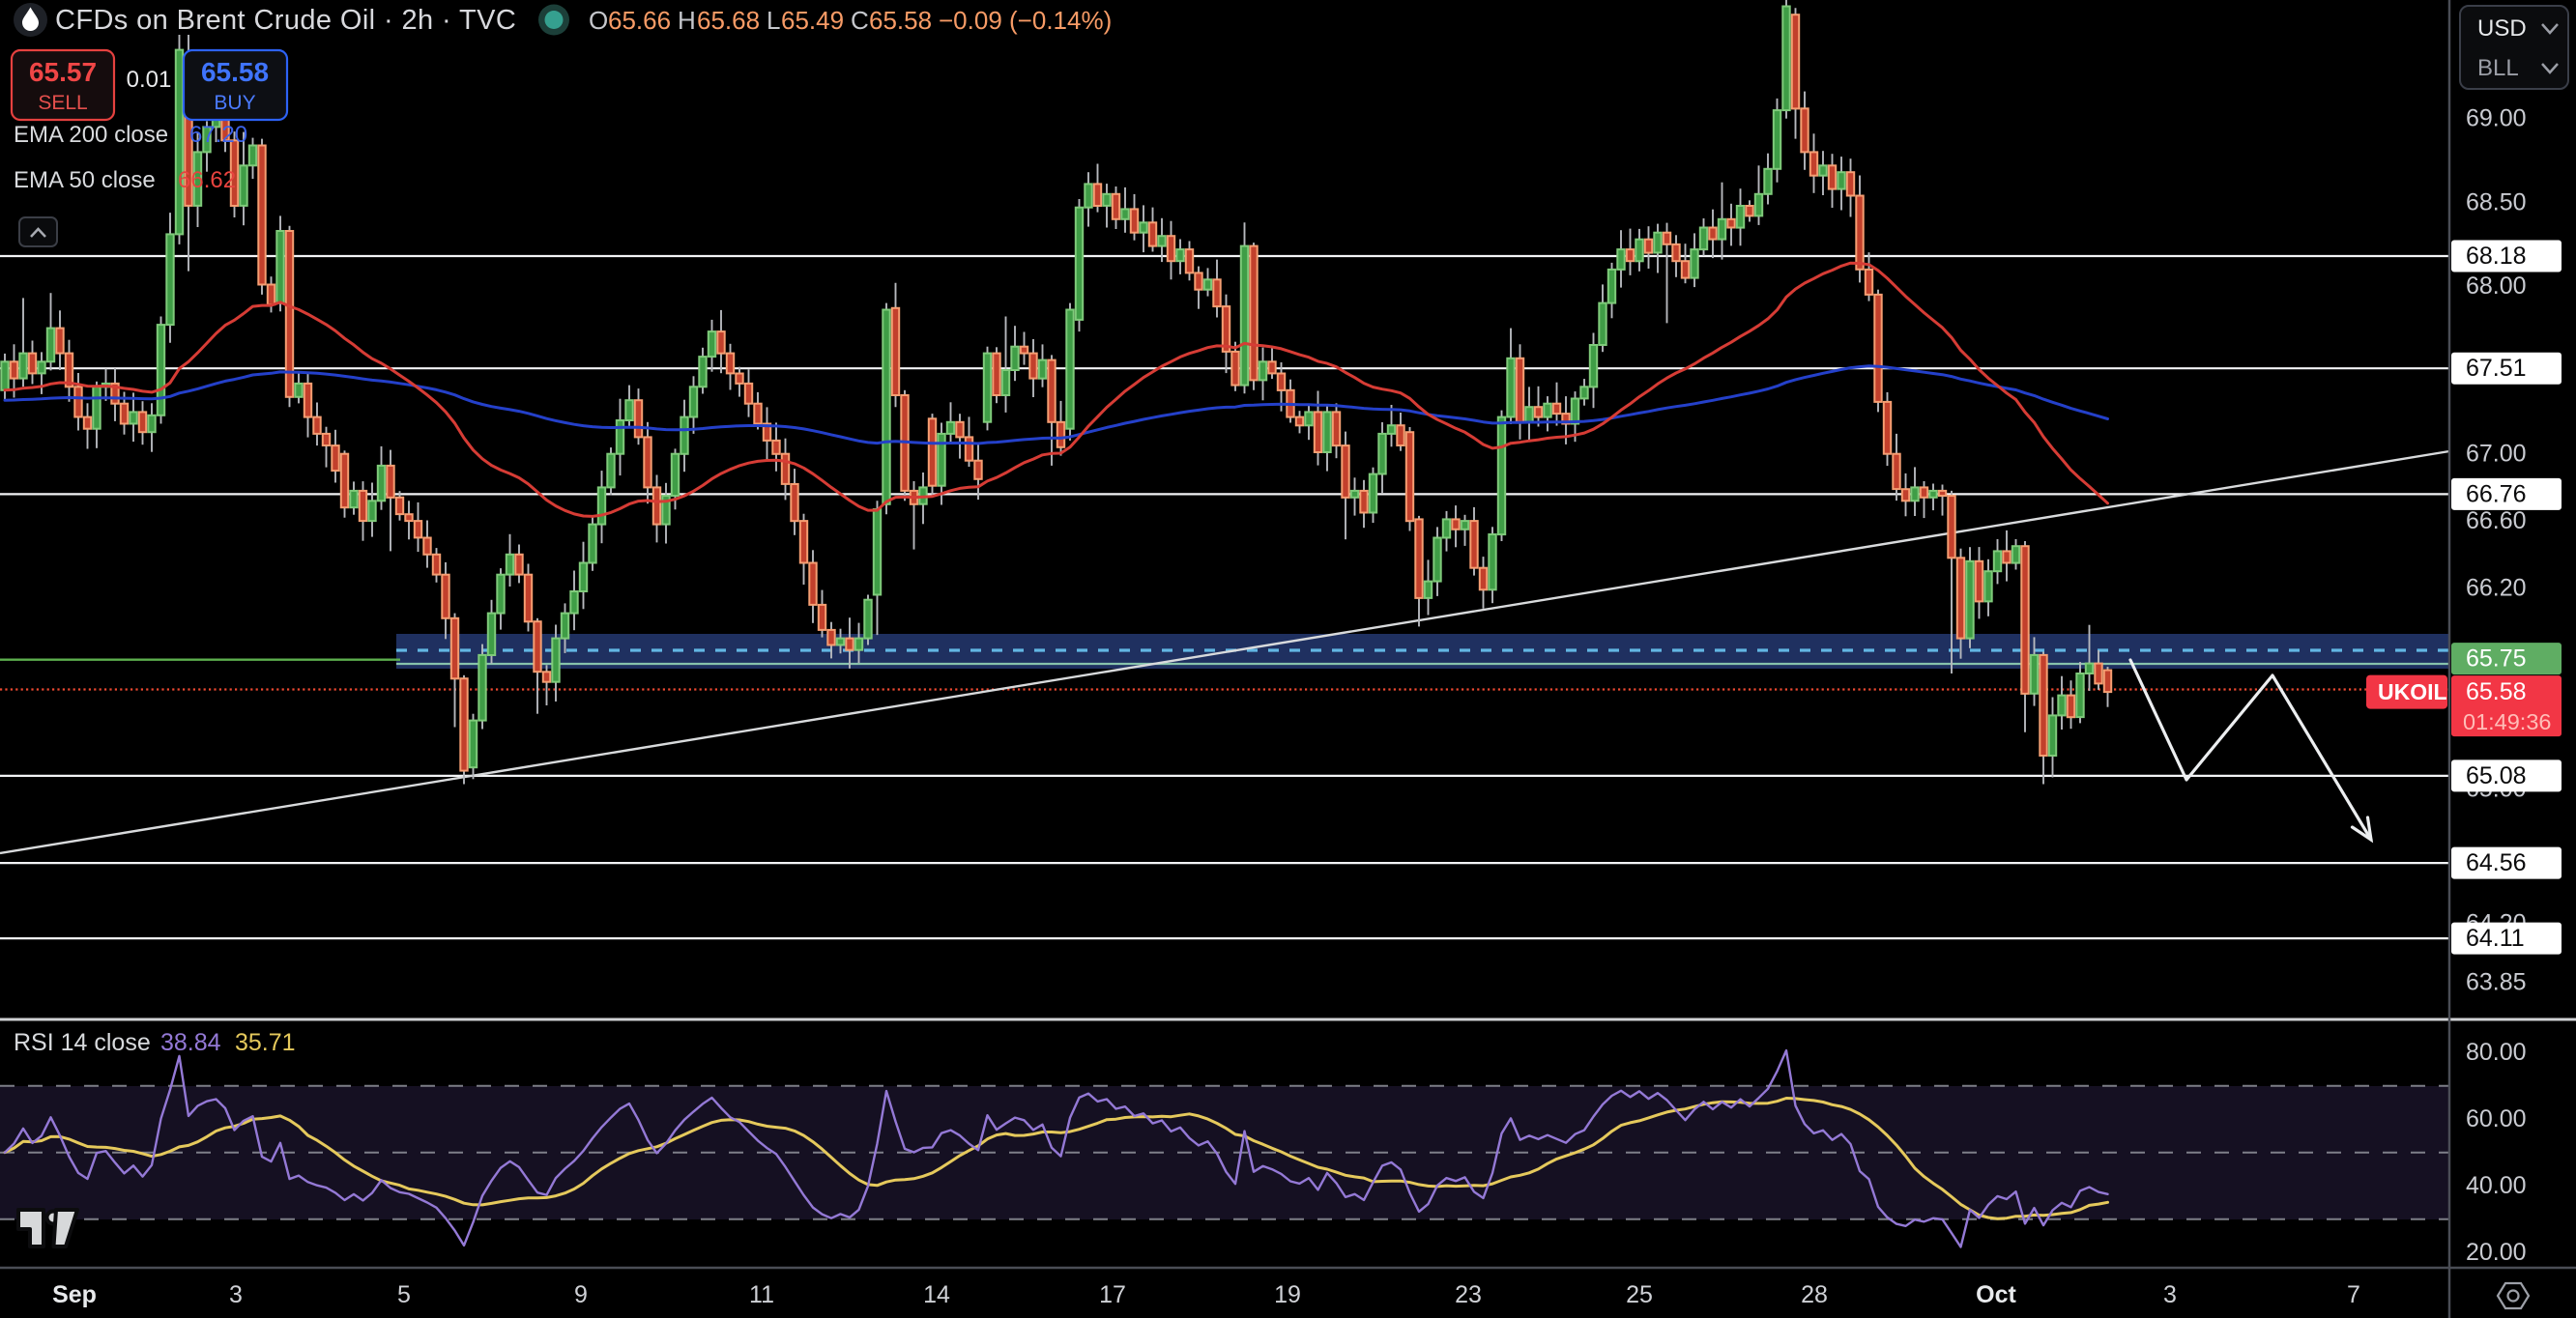 The image size is (2576, 1318). What do you see at coordinates (63, 72) in the screenshot?
I see `svg-text: 65.57` at bounding box center [63, 72].